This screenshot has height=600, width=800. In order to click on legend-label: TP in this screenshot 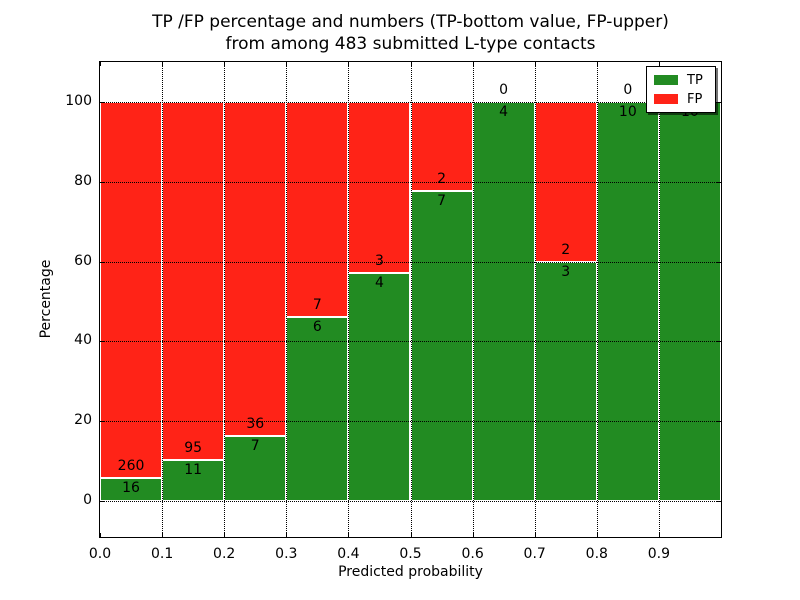, I will do `click(695, 80)`.